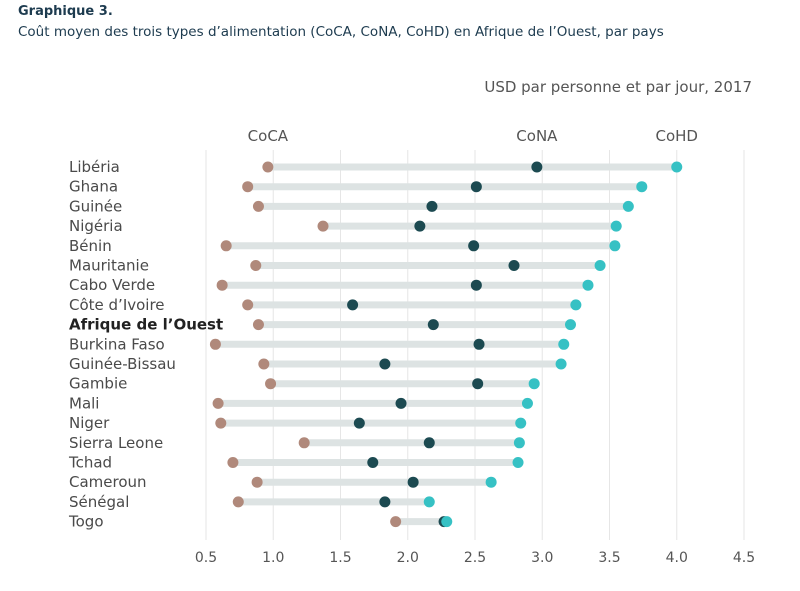  I want to click on cohd-point-guinee-bissau, so click(561, 364).